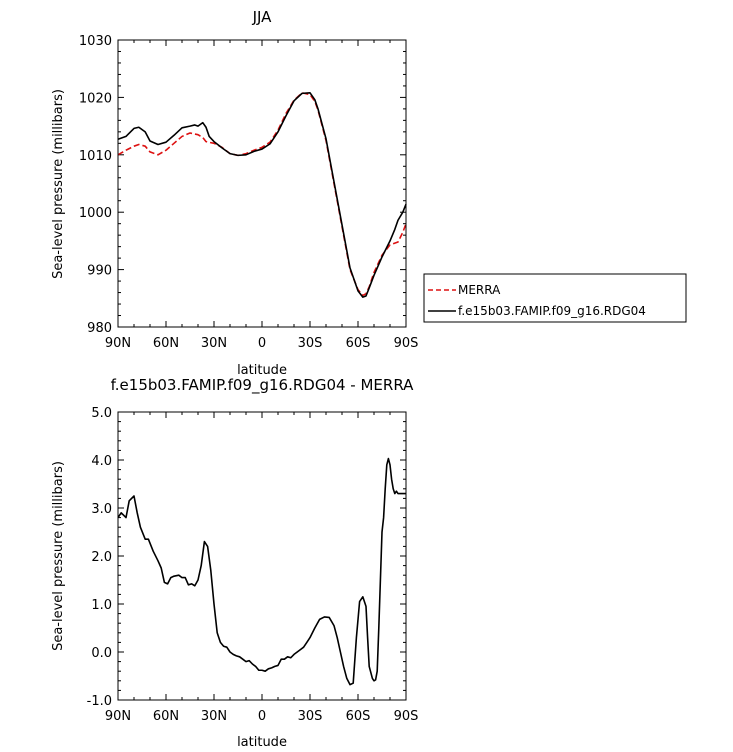 The image size is (733, 752). Describe the element at coordinates (95, 98) in the screenshot. I see `top-y-tick-label: 1020` at that location.